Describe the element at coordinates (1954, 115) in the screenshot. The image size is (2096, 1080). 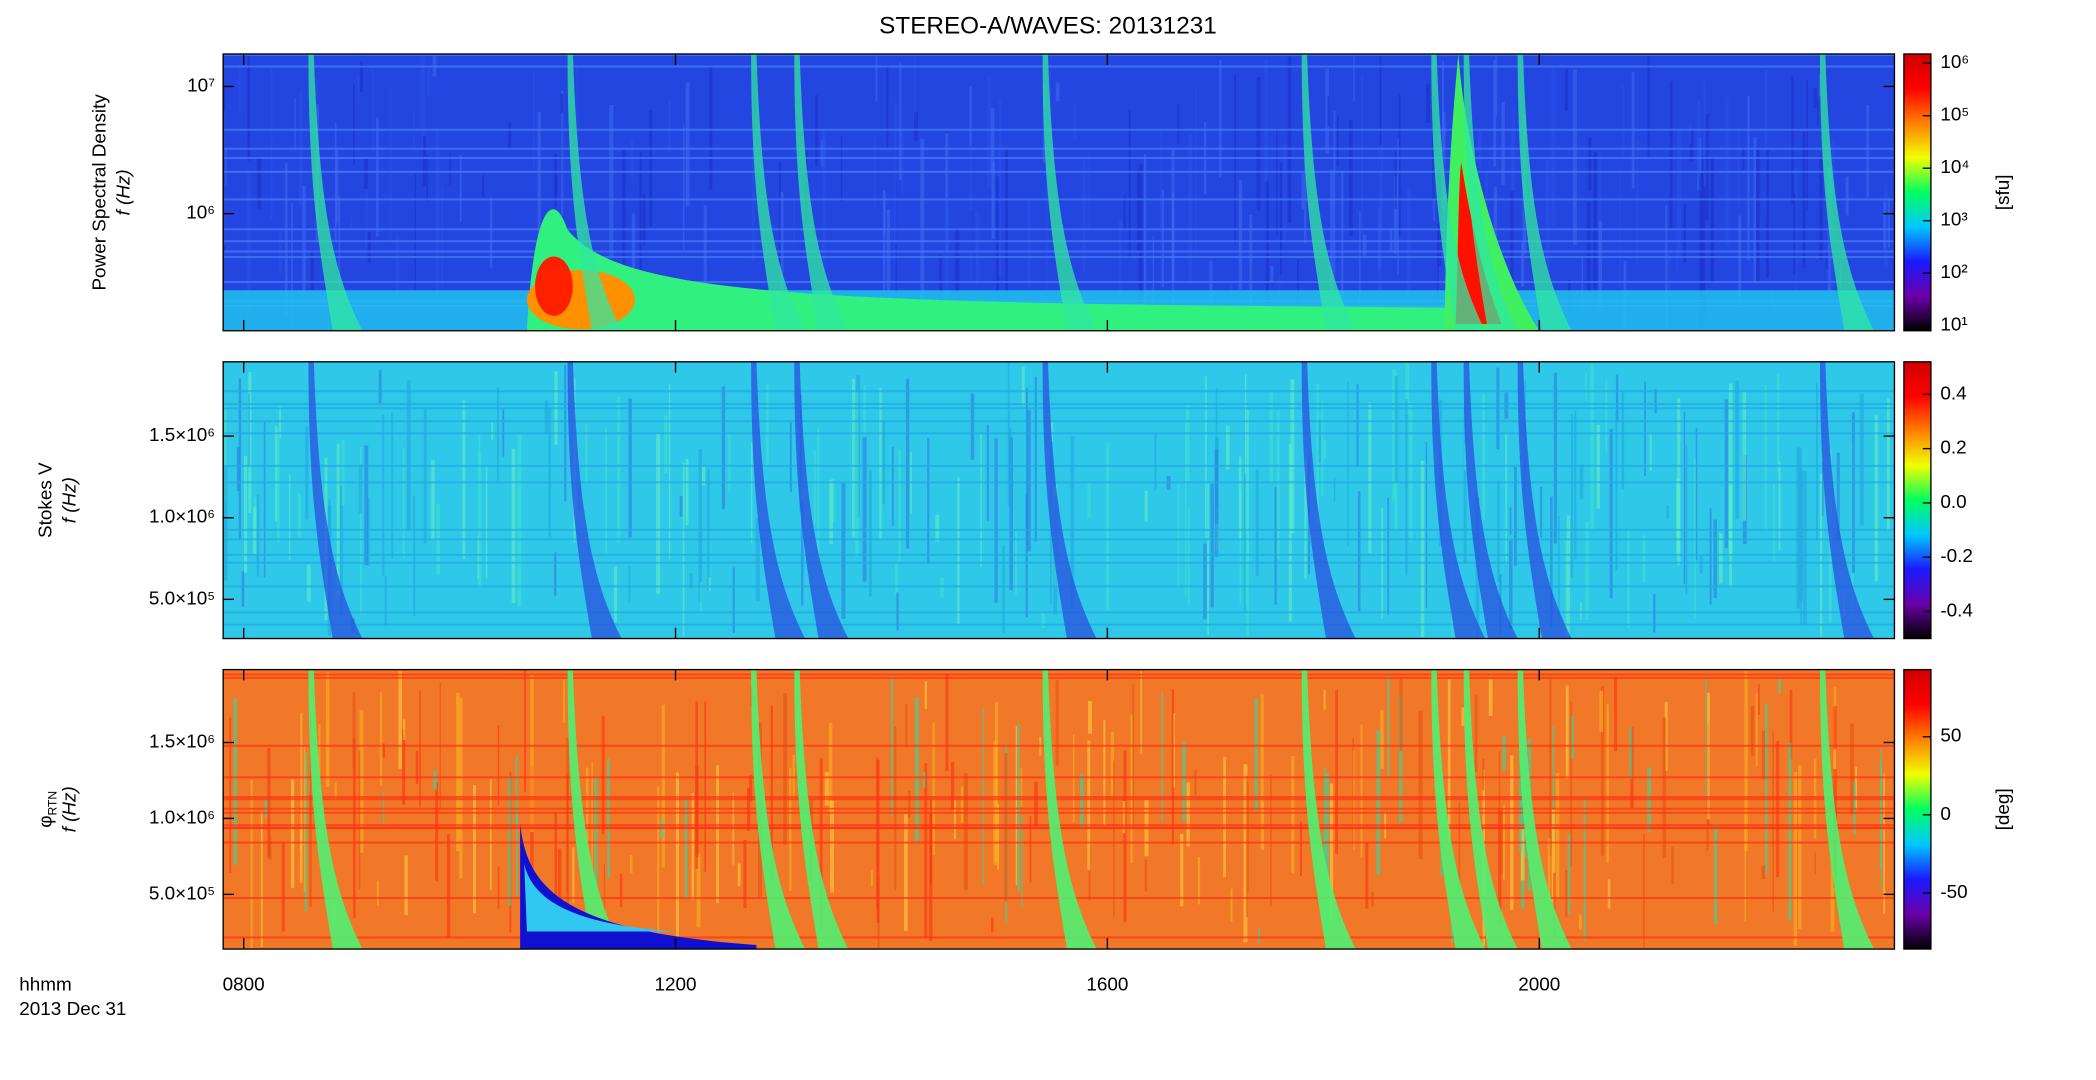
I see `colorbar-tick-label: 10⁵` at that location.